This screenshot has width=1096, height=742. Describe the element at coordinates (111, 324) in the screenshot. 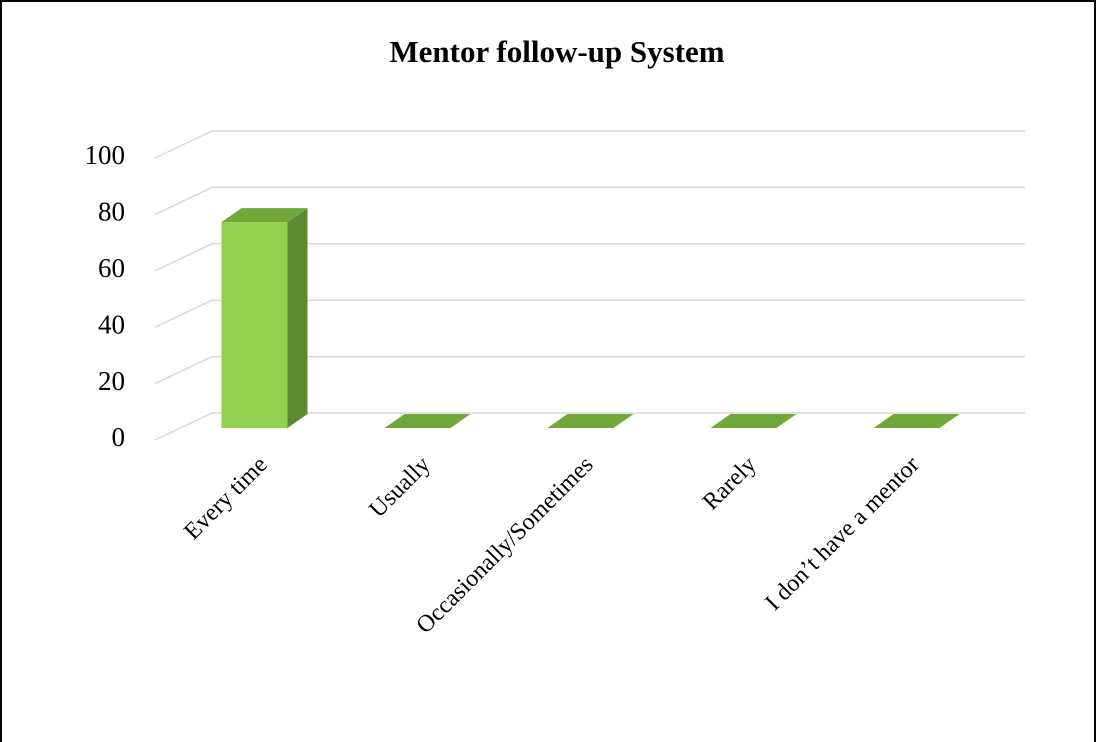

I see `y-tick-label: 40` at that location.